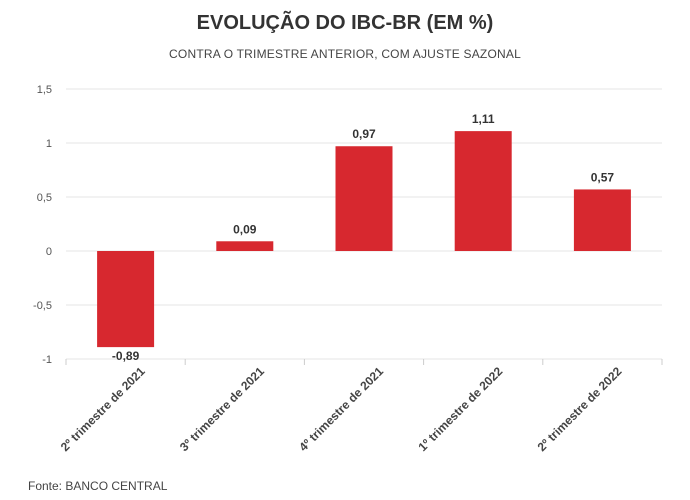 The width and height of the screenshot is (690, 500). Describe the element at coordinates (49, 144) in the screenshot. I see `y-tick-label: 1` at that location.